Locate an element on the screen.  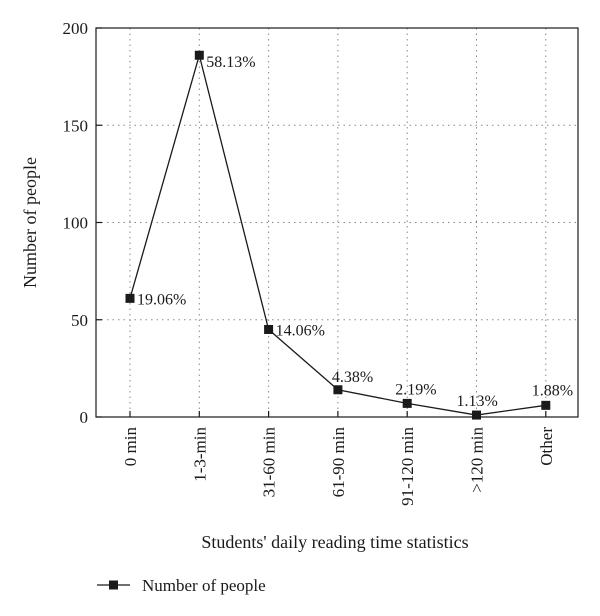
x-tick-label: Other is located at coordinates (546, 446).